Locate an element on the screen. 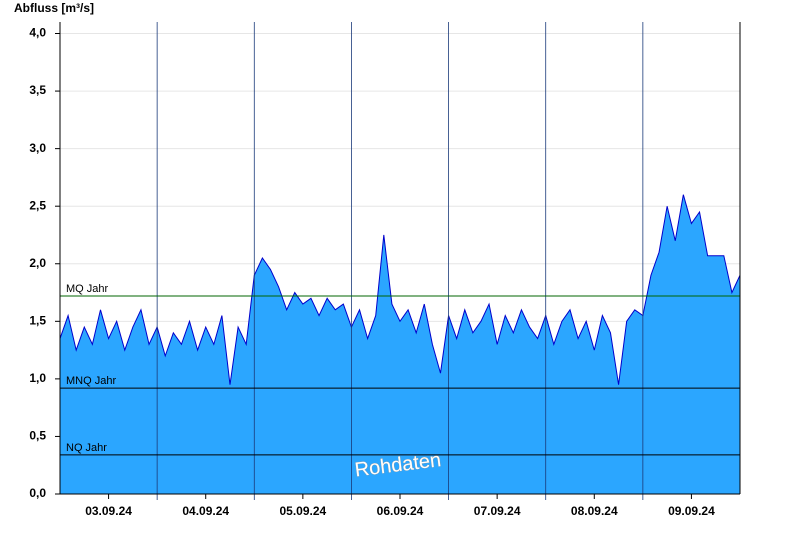 The width and height of the screenshot is (800, 550). x-tick-label: 09.09.24 is located at coordinates (691, 511).